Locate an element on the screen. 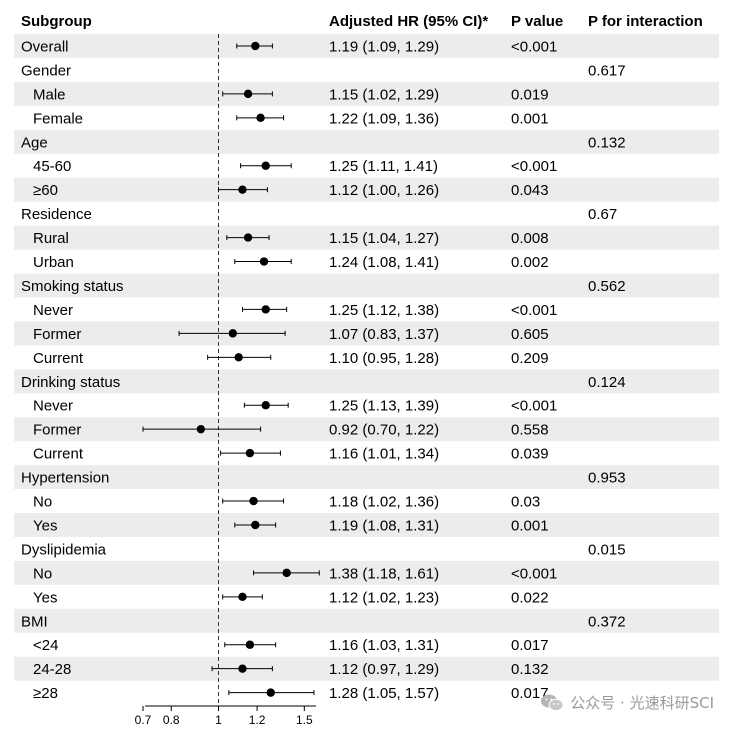  row-p-value: 0.132 is located at coordinates (530, 669).